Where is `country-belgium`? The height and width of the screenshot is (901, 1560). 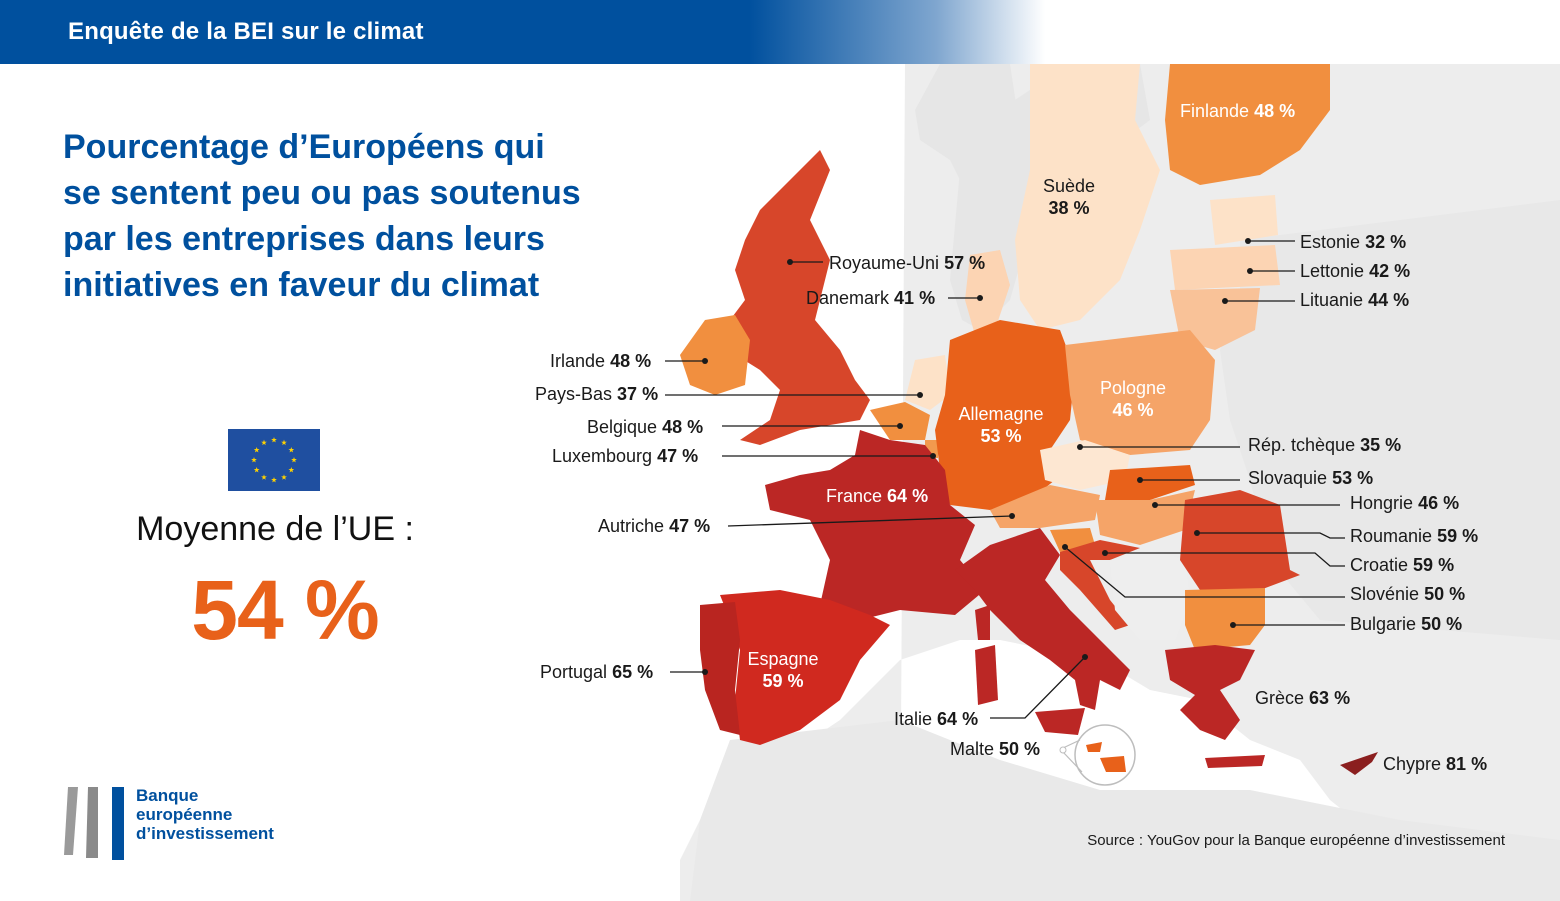
country-belgium is located at coordinates (900, 421).